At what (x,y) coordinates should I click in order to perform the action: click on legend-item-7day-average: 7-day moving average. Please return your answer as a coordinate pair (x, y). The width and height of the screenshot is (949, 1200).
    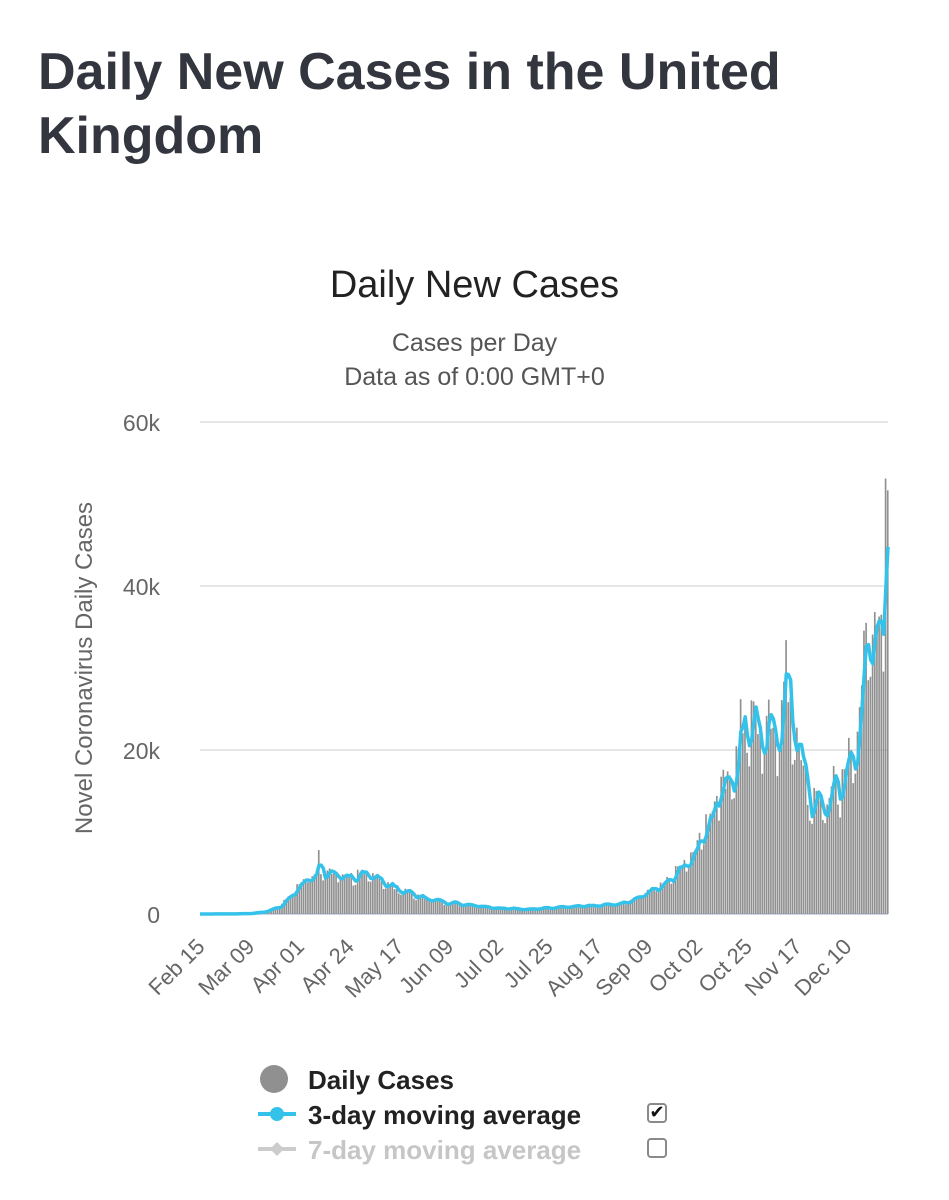
    Looking at the image, I should click on (468, 1150).